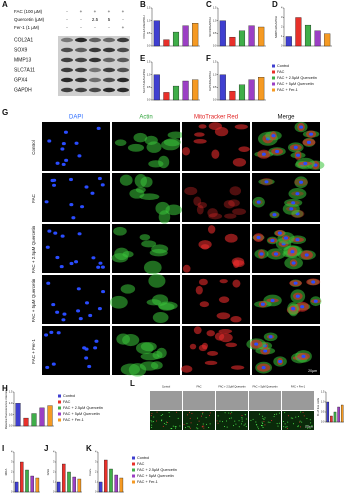 This screenshot has width=347, height=500. I want to click on treatment-cell: -, so click(67, 11).